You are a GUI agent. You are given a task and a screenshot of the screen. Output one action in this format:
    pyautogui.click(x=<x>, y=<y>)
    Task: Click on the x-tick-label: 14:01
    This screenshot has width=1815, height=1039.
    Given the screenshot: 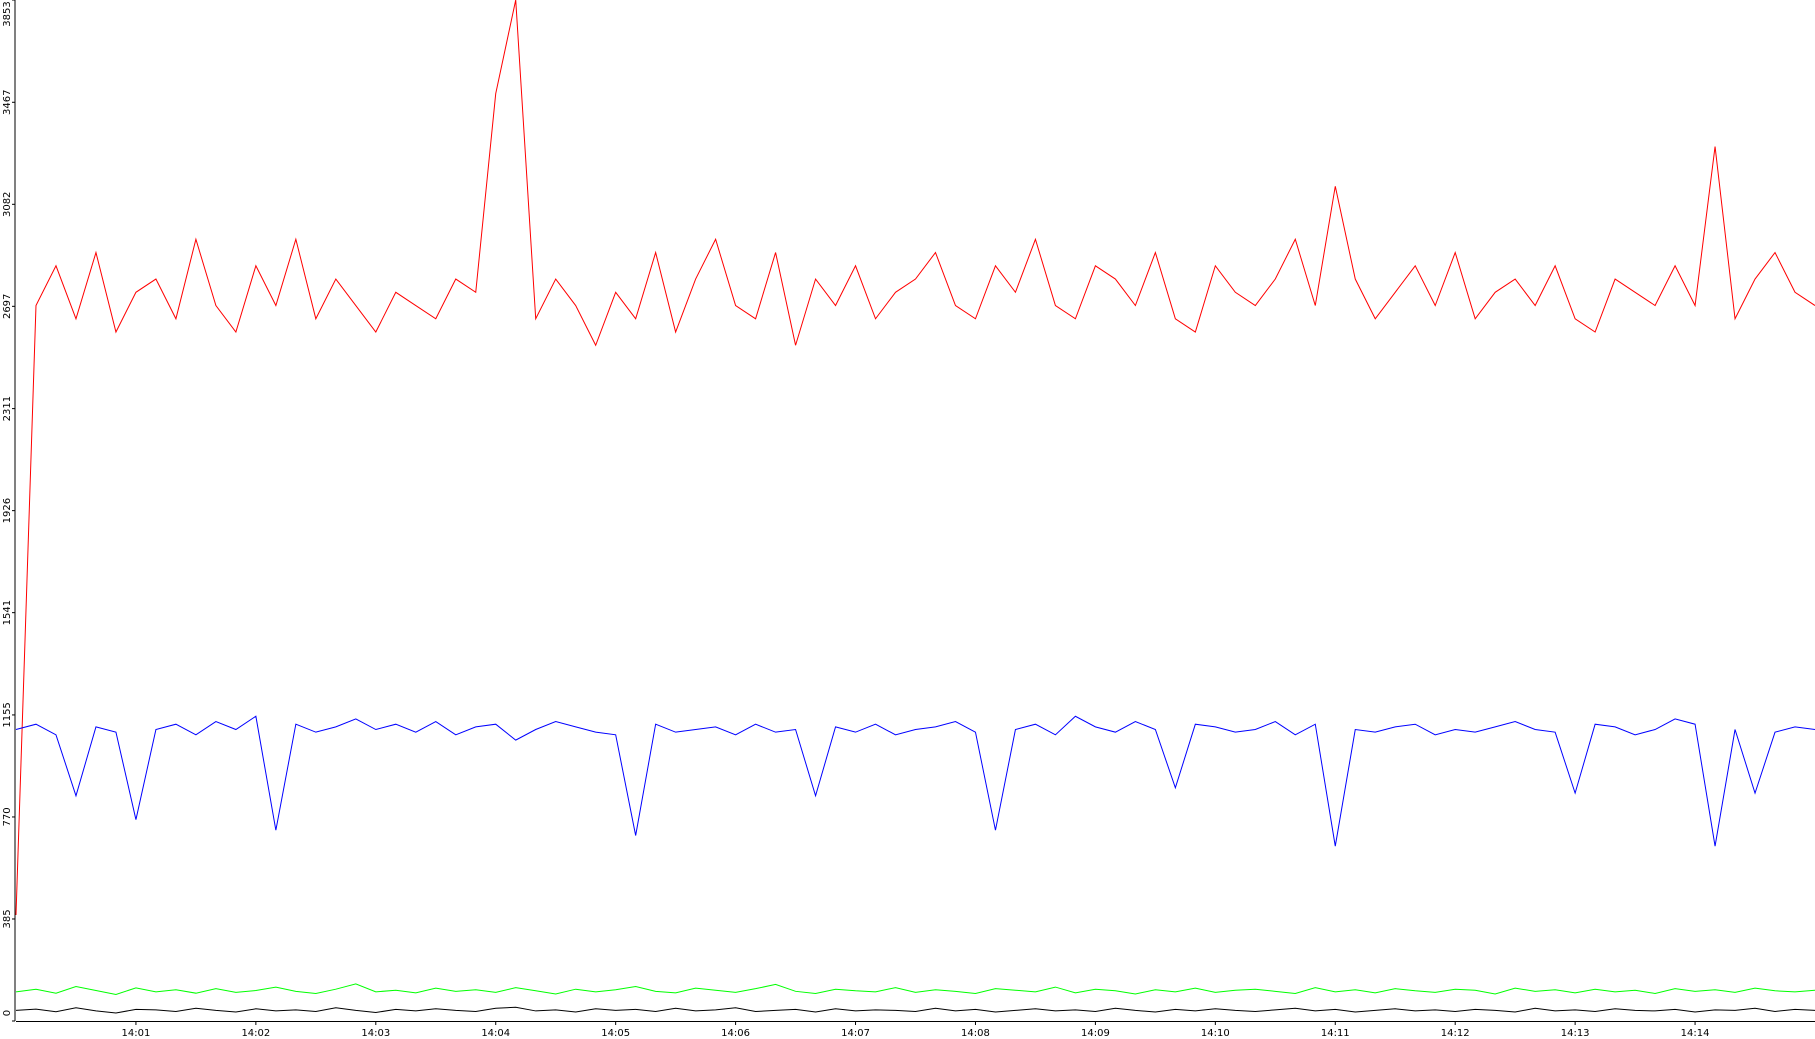 What is the action you would take?
    pyautogui.click(x=136, y=1033)
    